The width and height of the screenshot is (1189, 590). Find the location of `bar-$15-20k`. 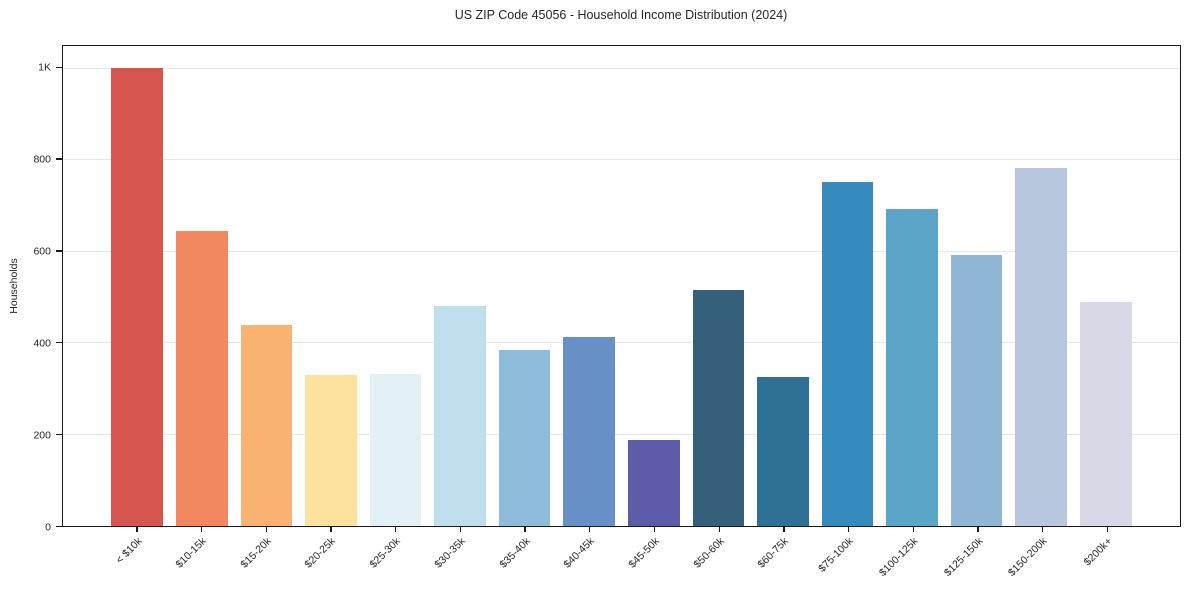

bar-$15-20k is located at coordinates (266, 425).